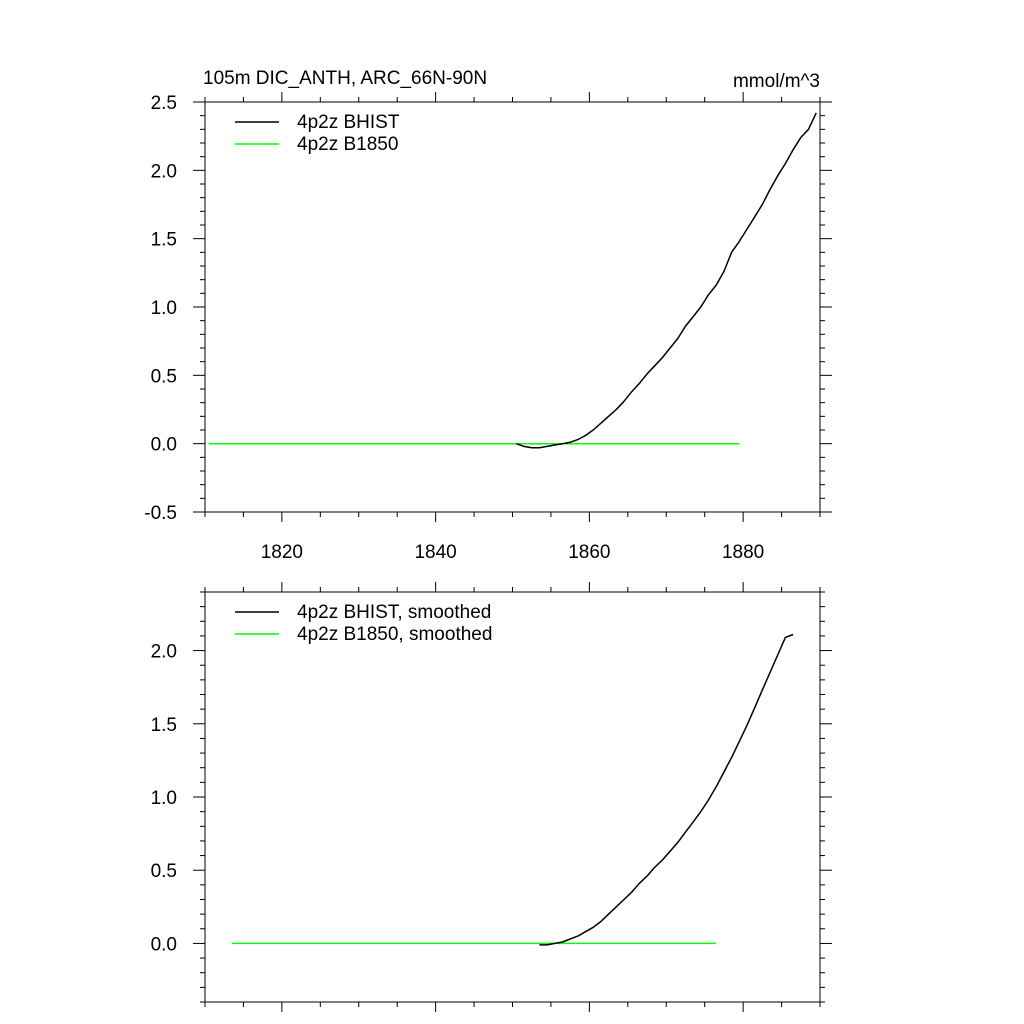 The width and height of the screenshot is (1024, 1024). Describe the element at coordinates (743, 552) in the screenshot. I see `x-tick-label: 1880` at that location.